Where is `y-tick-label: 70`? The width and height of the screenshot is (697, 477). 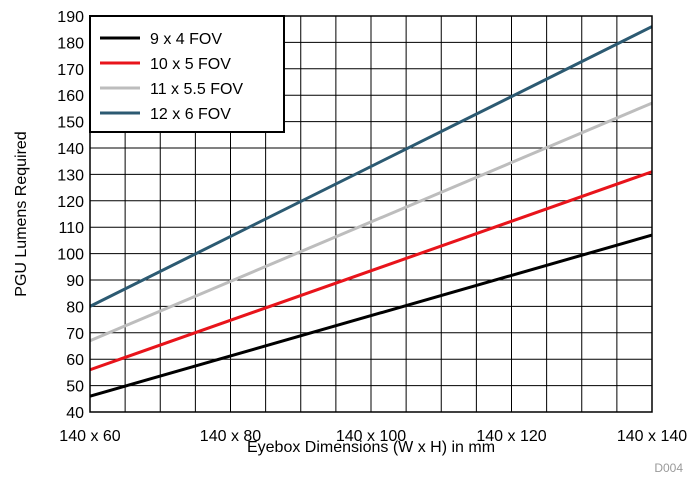 y-tick-label: 70 is located at coordinates (75, 334).